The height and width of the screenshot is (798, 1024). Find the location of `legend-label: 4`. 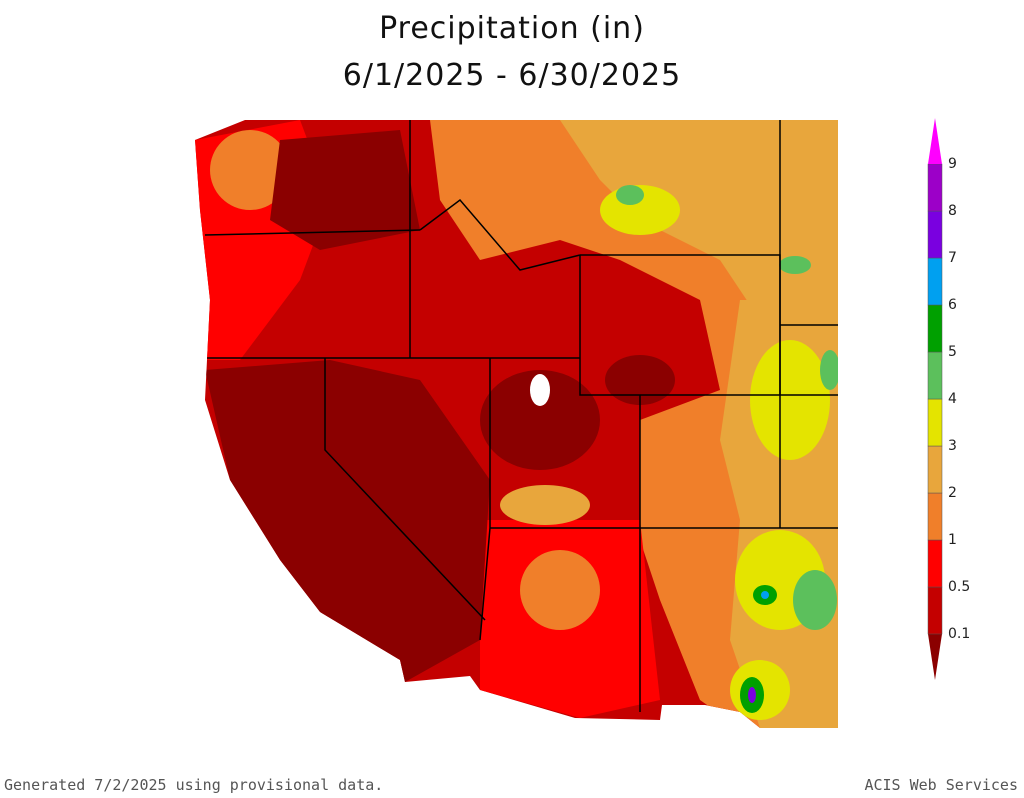

legend-label: 4 is located at coordinates (952, 399).